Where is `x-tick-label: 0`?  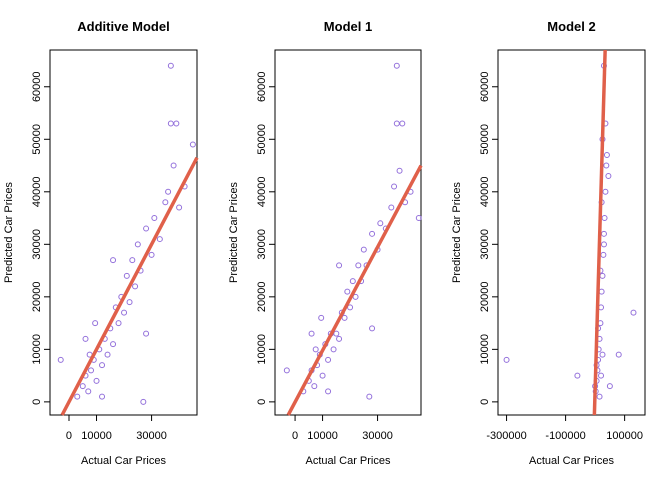
x-tick-label: 0 is located at coordinates (295, 436).